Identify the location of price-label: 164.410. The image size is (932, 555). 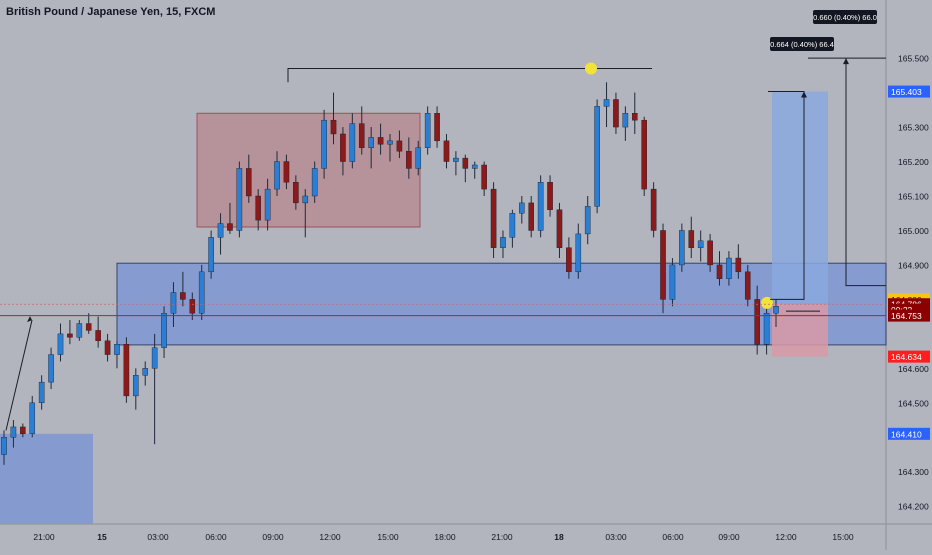
(909, 433).